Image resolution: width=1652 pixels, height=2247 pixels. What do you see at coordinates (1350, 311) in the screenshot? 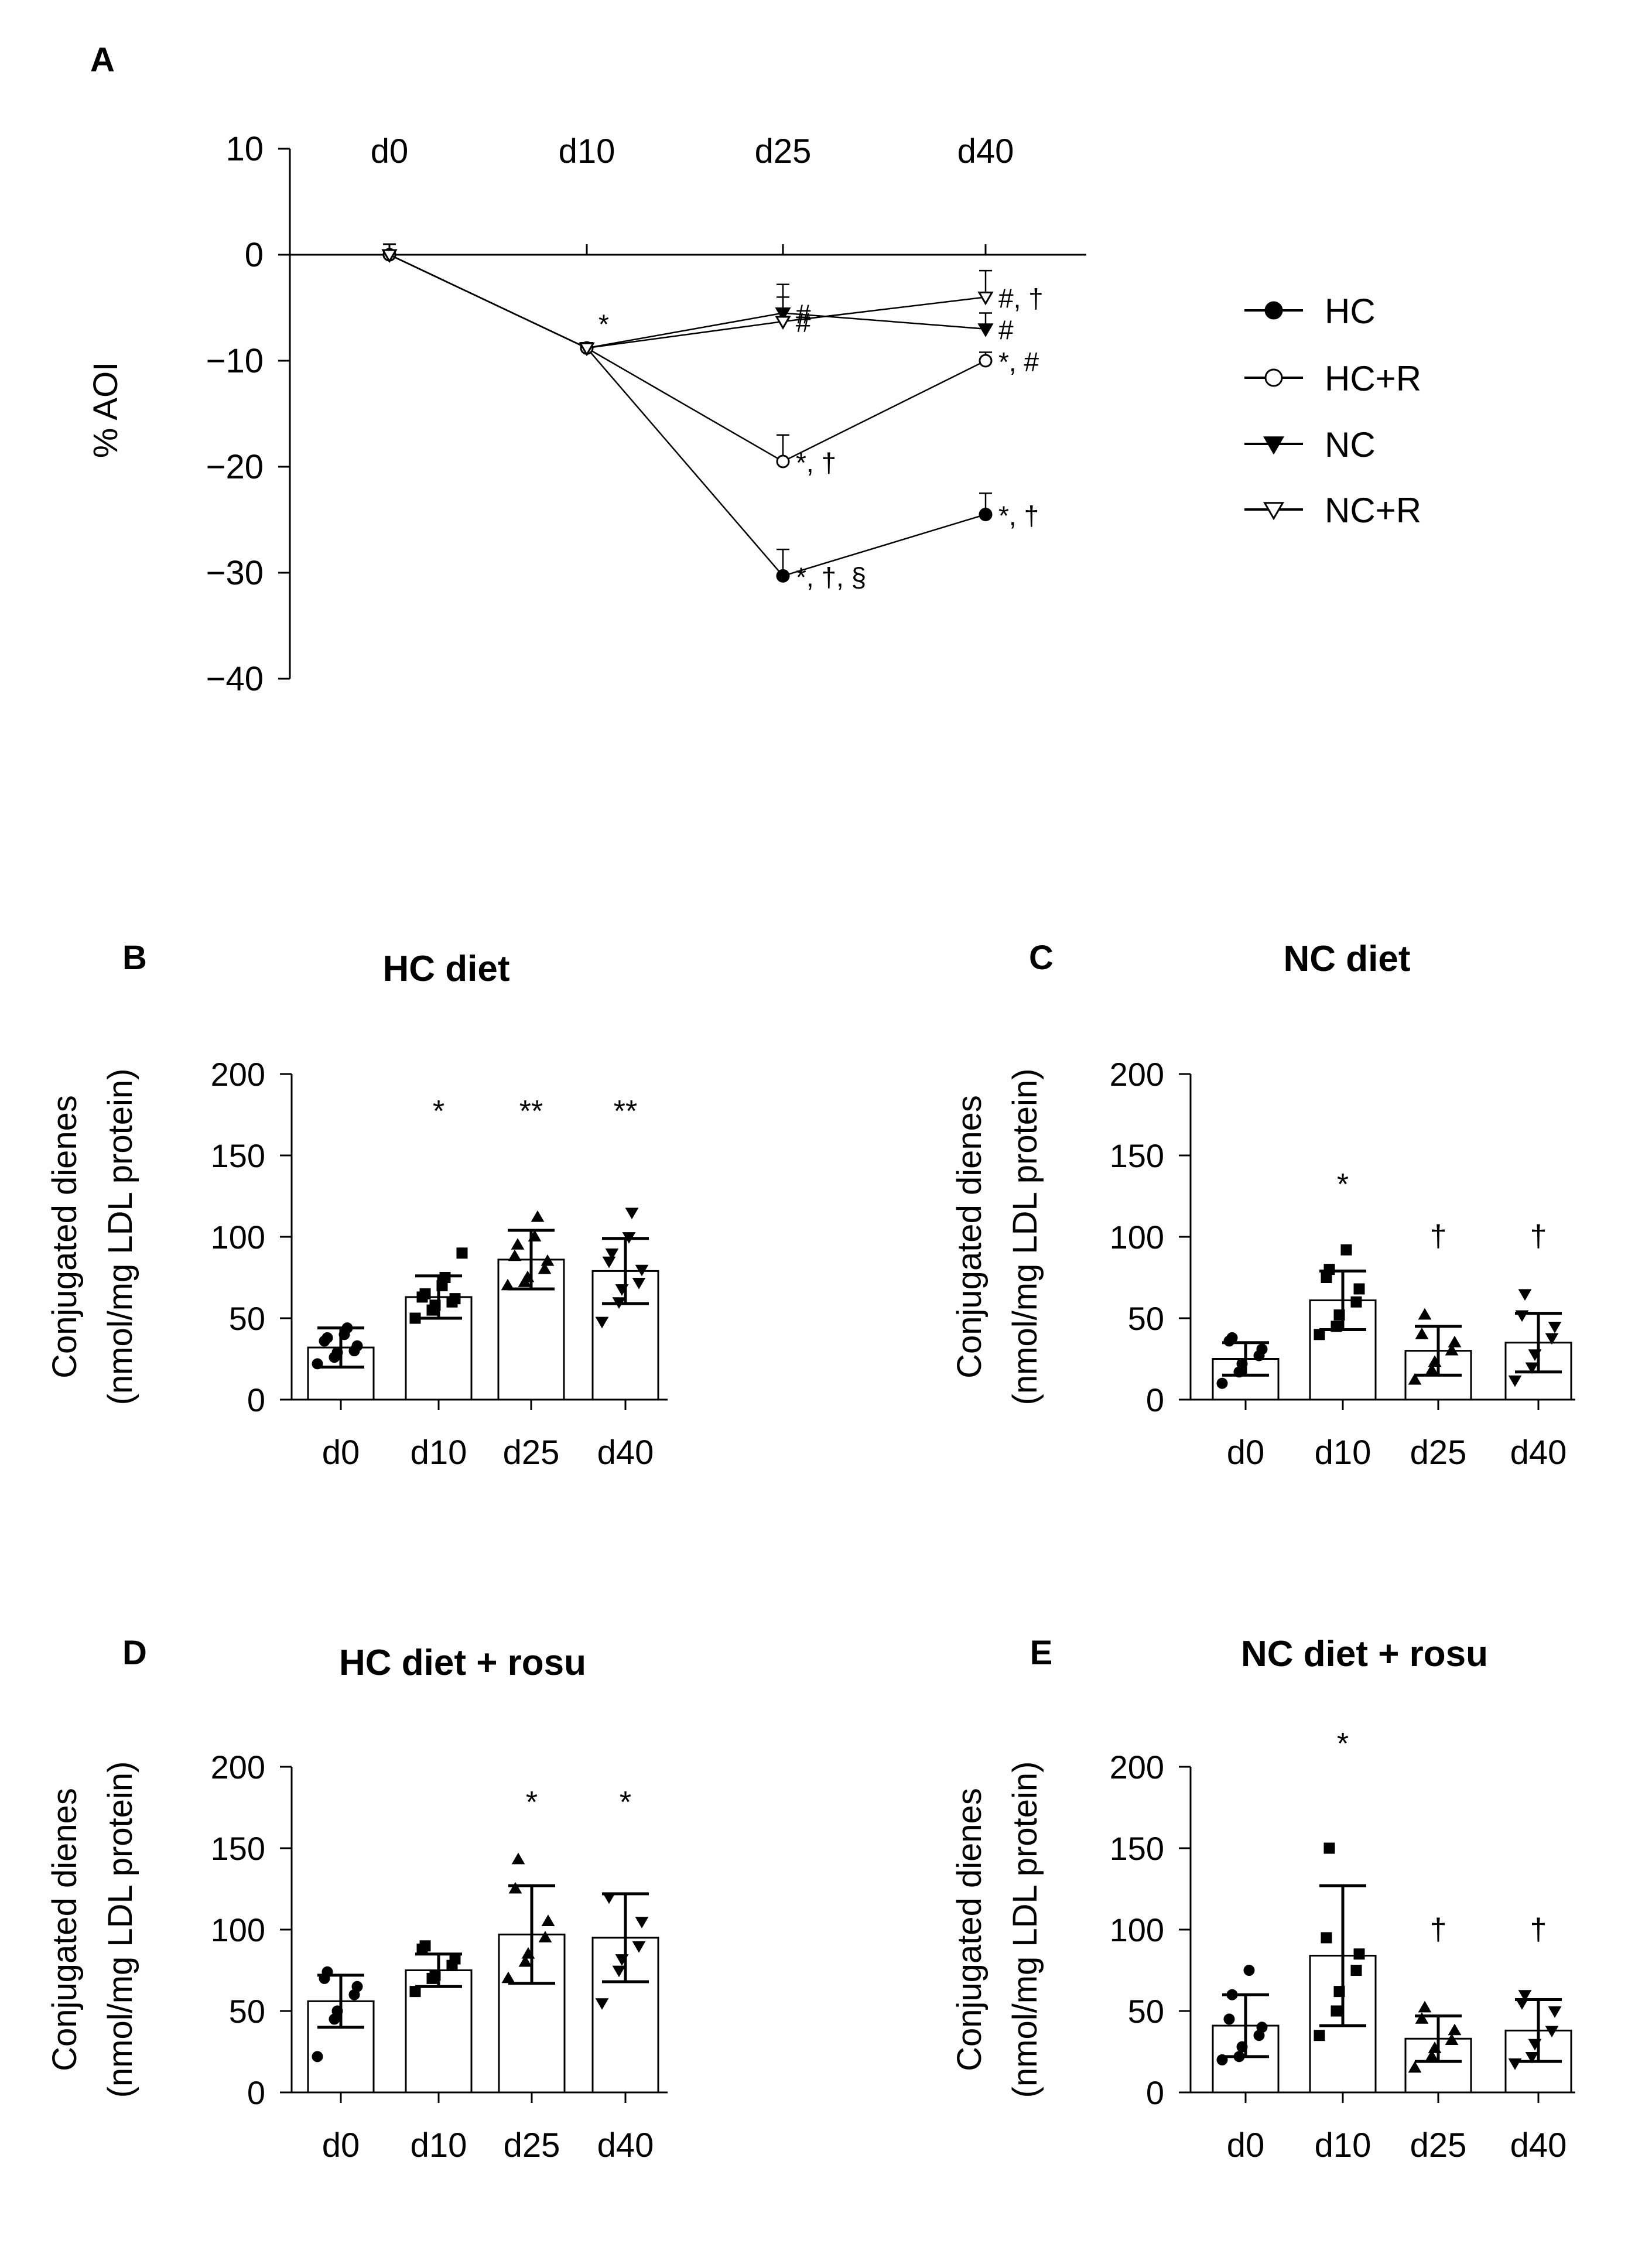
I see `legend-label-hc: HC` at bounding box center [1350, 311].